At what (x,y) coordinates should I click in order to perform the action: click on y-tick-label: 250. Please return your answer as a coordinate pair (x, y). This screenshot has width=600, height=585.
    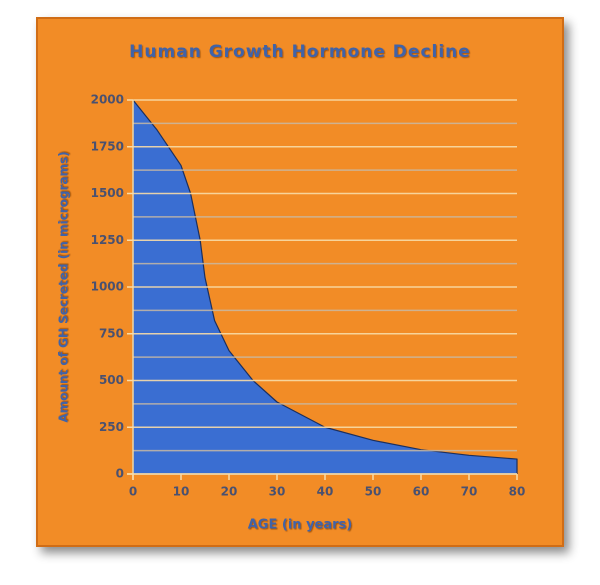
    Looking at the image, I should click on (111, 427).